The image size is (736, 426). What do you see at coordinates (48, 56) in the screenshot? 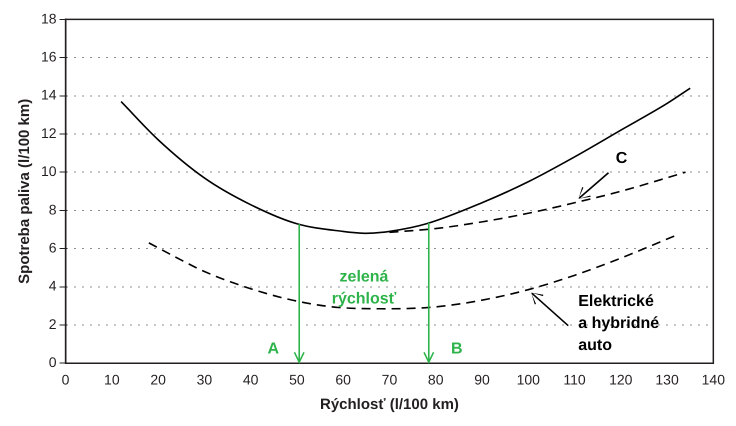
I see `y-tick-label: 16` at bounding box center [48, 56].